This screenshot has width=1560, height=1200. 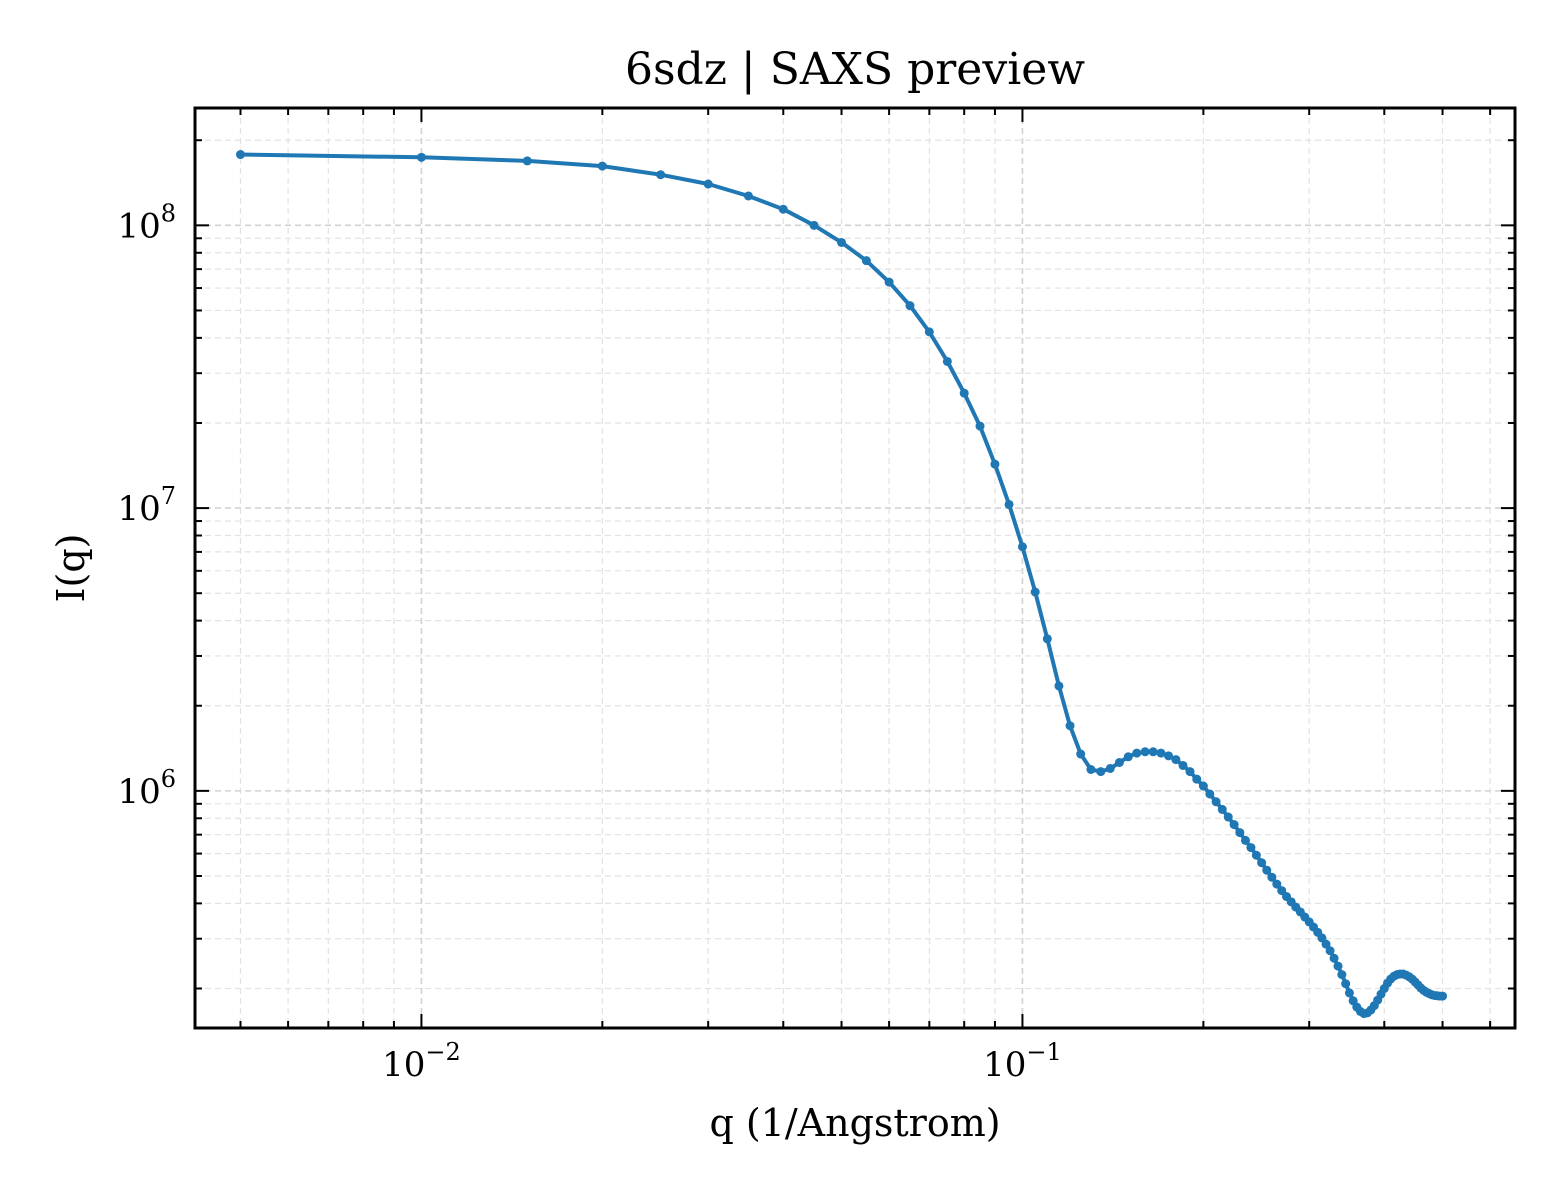 What do you see at coordinates (71, 568) in the screenshot?
I see `y-axis-label: I(q)` at bounding box center [71, 568].